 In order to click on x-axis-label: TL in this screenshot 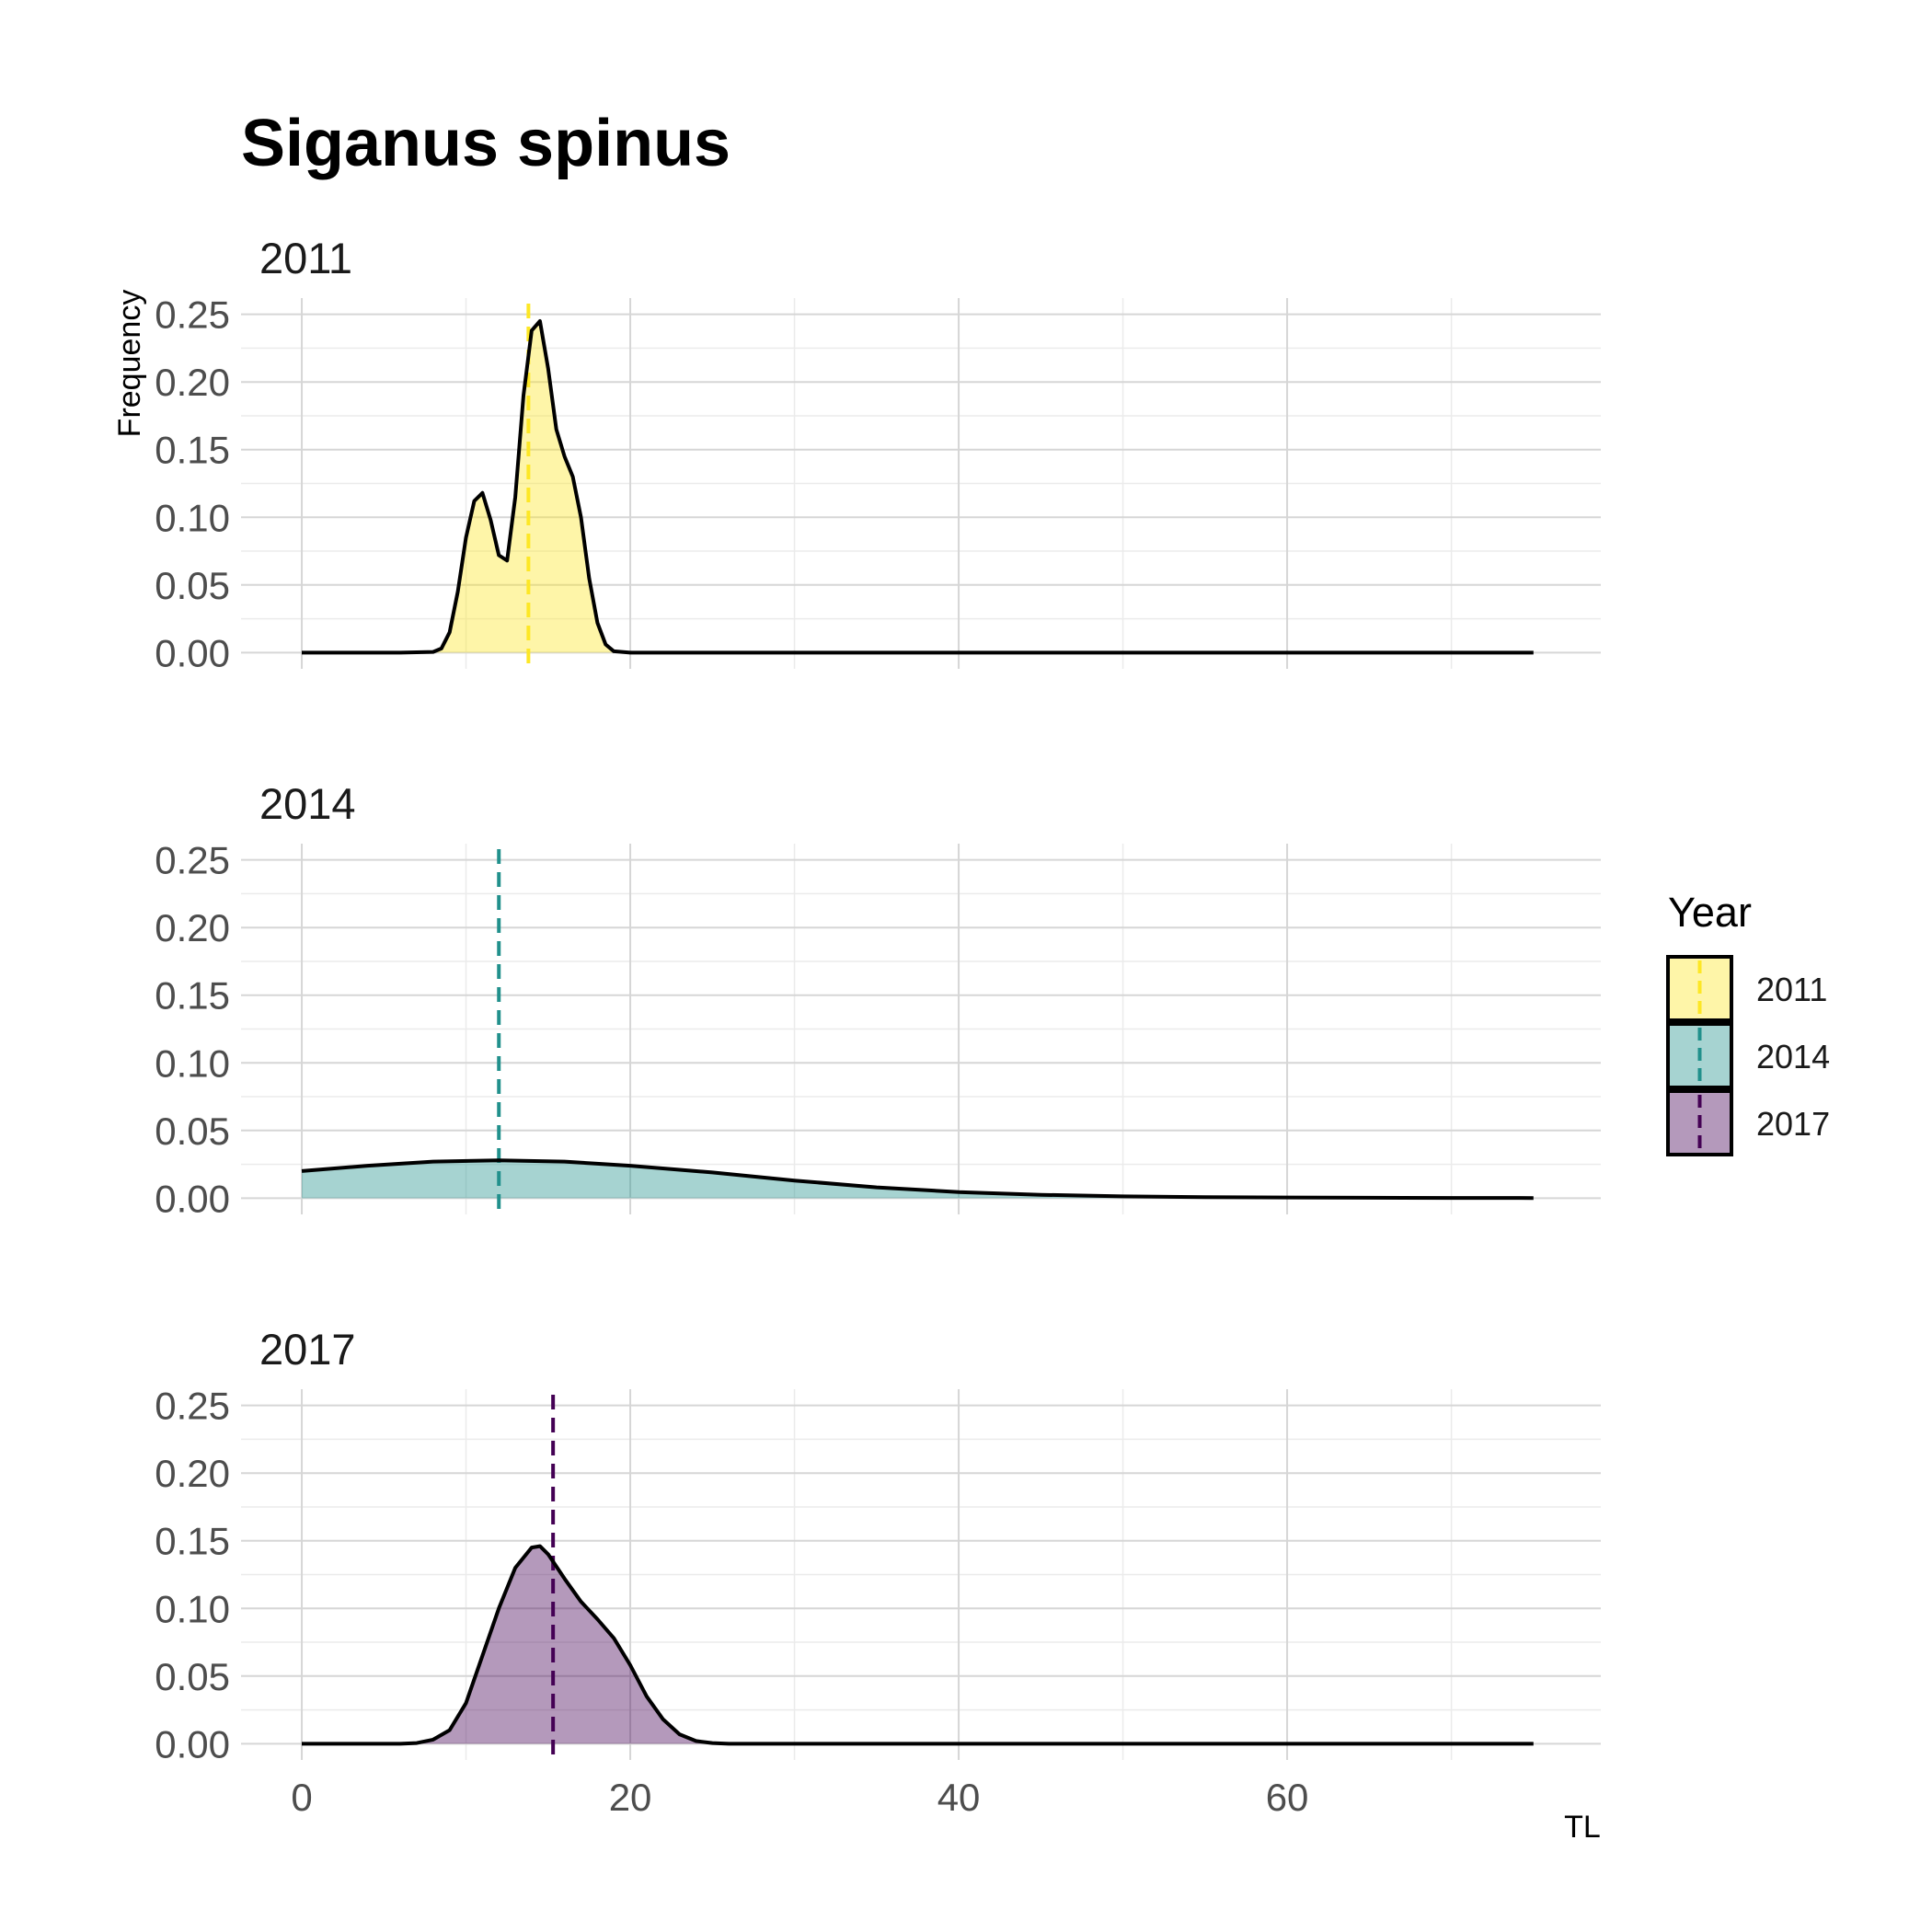, I will do `click(1582, 1827)`.